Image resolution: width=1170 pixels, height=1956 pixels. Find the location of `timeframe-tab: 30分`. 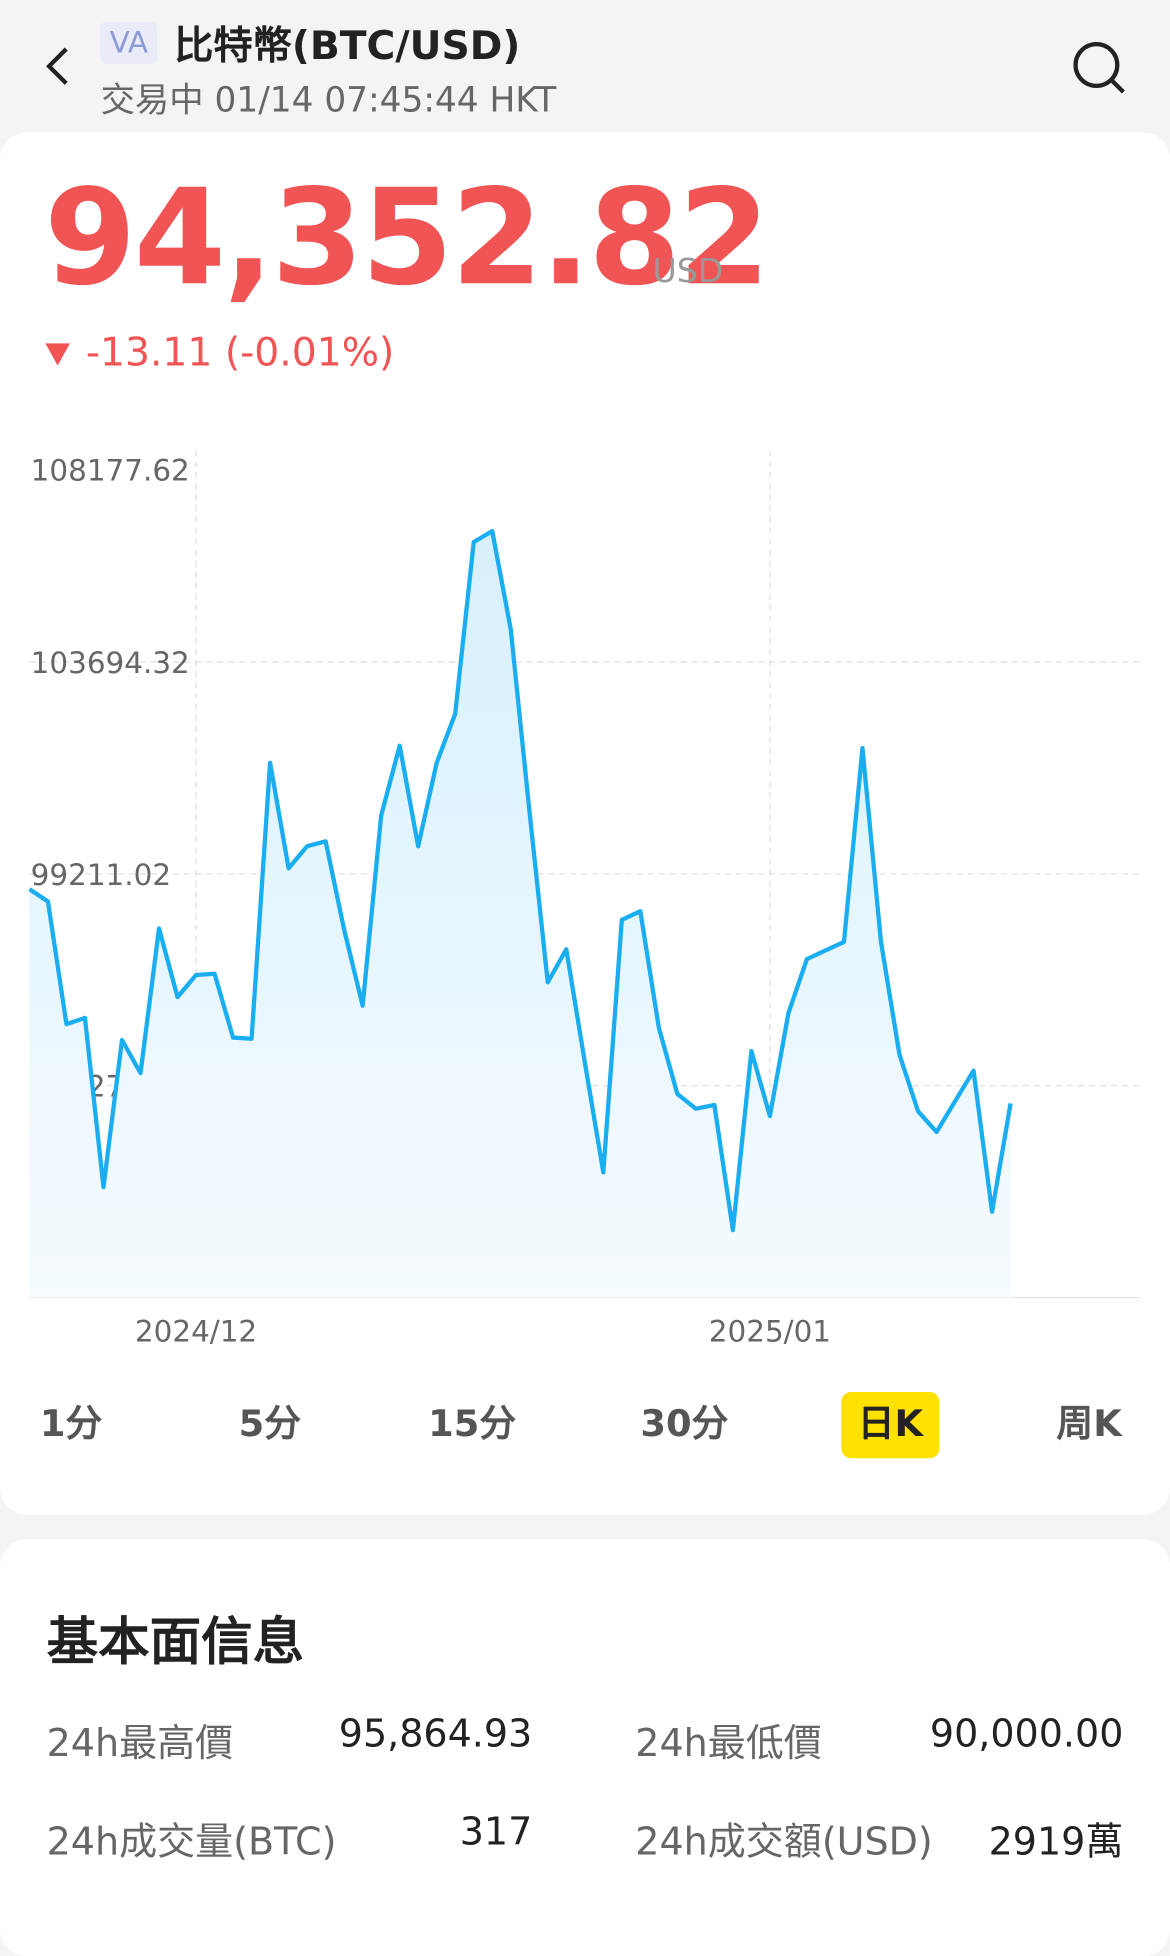

timeframe-tab: 30分 is located at coordinates (684, 1424).